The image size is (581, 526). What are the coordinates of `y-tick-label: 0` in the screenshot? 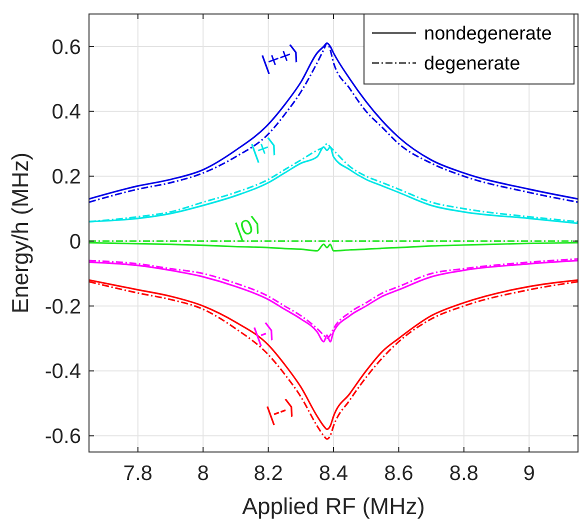 It's located at (75, 242).